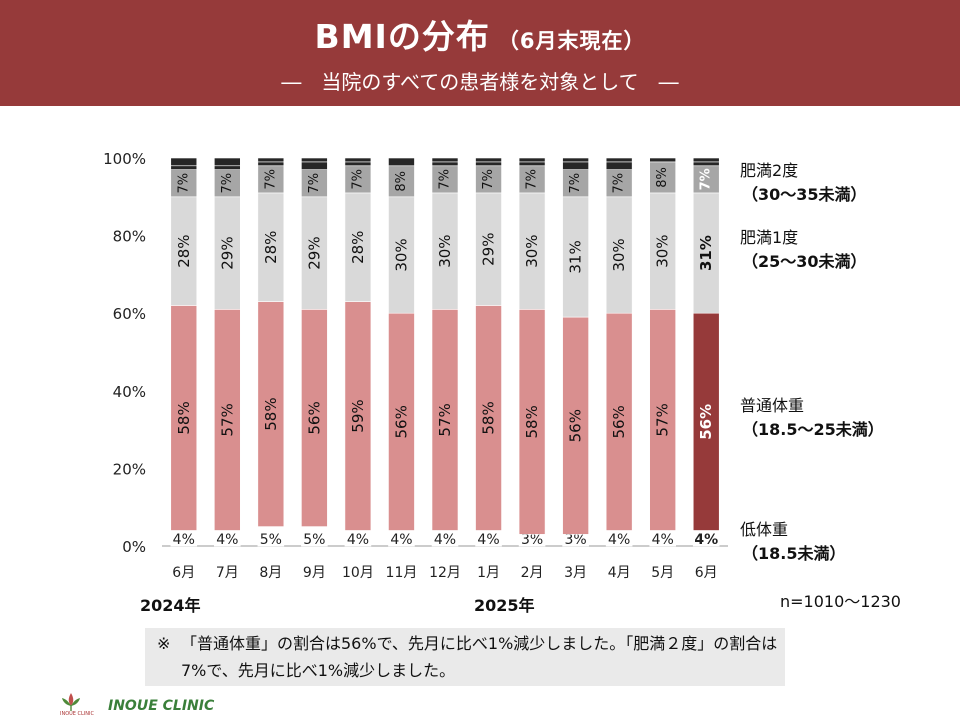 This screenshot has width=960, height=720. Describe the element at coordinates (314, 573) in the screenshot. I see `x-category-label: 9月` at that location.